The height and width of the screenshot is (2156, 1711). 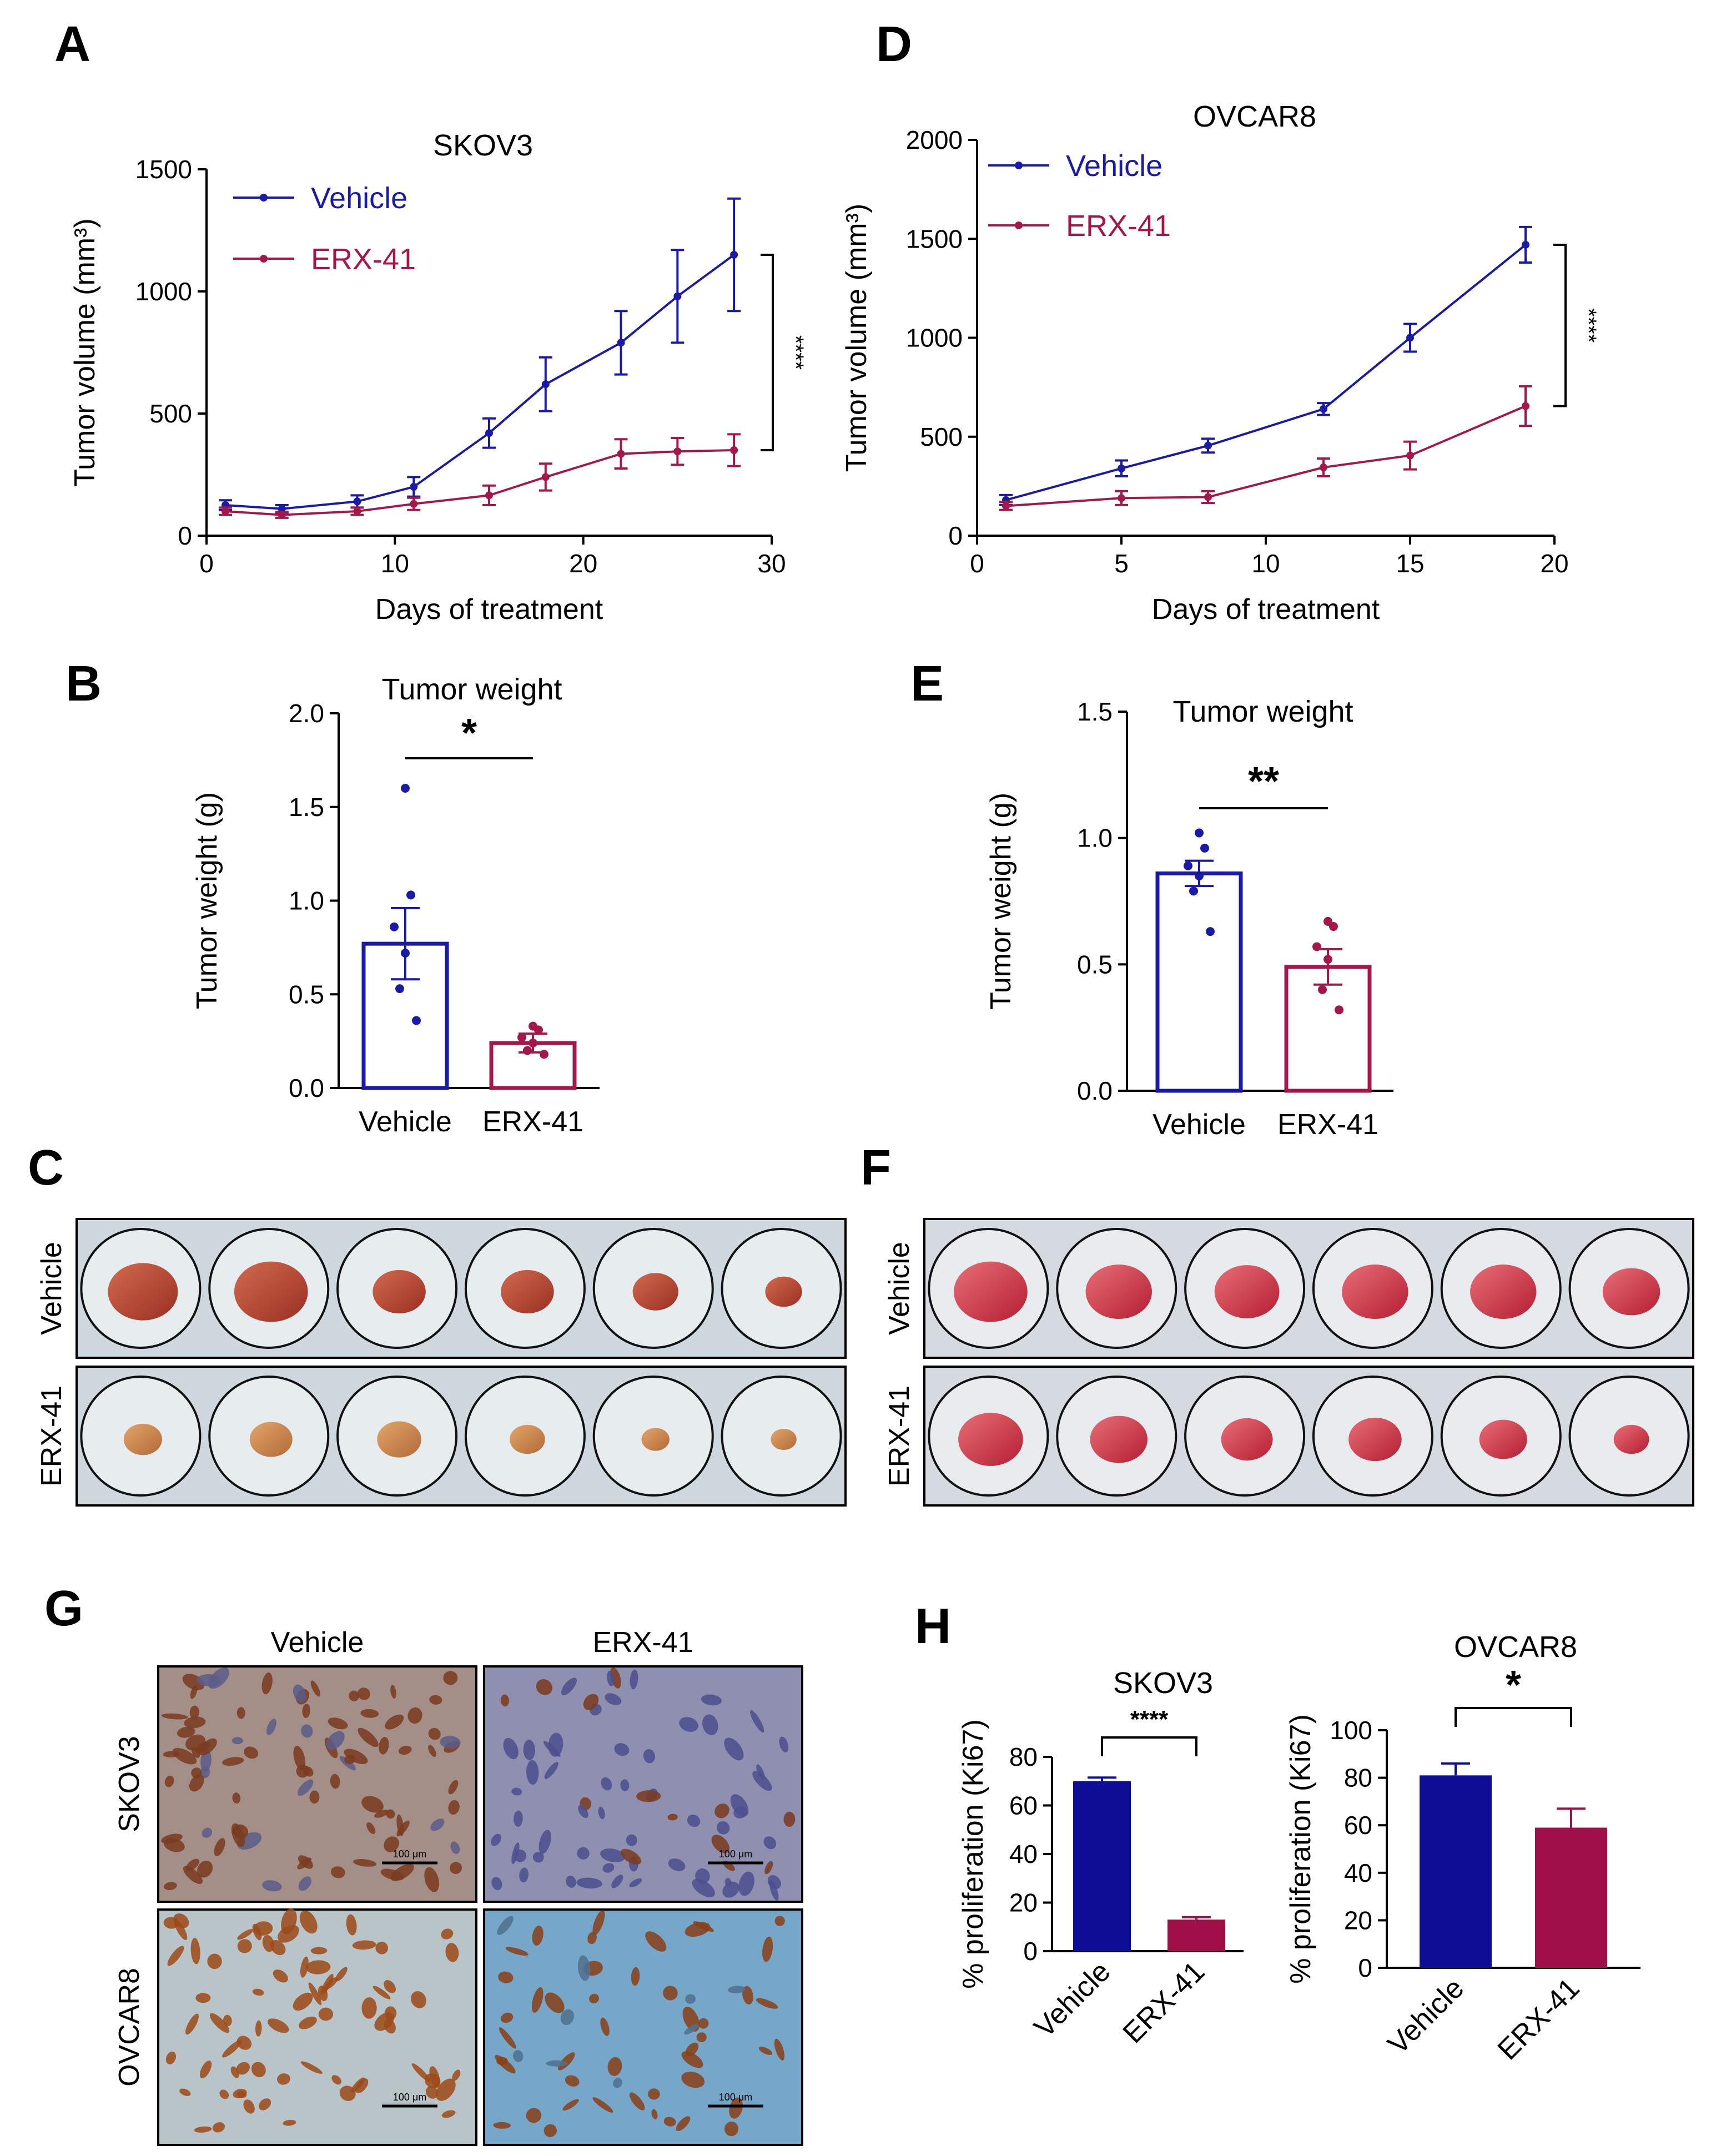 What do you see at coordinates (927, 684) in the screenshot?
I see `panel-label-e: E` at bounding box center [927, 684].